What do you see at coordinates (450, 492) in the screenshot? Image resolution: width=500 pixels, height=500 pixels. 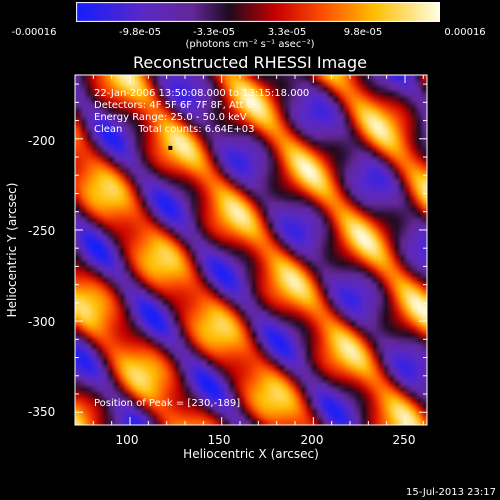 I see `timestamp: 15-Jul-2013 23:17` at bounding box center [450, 492].